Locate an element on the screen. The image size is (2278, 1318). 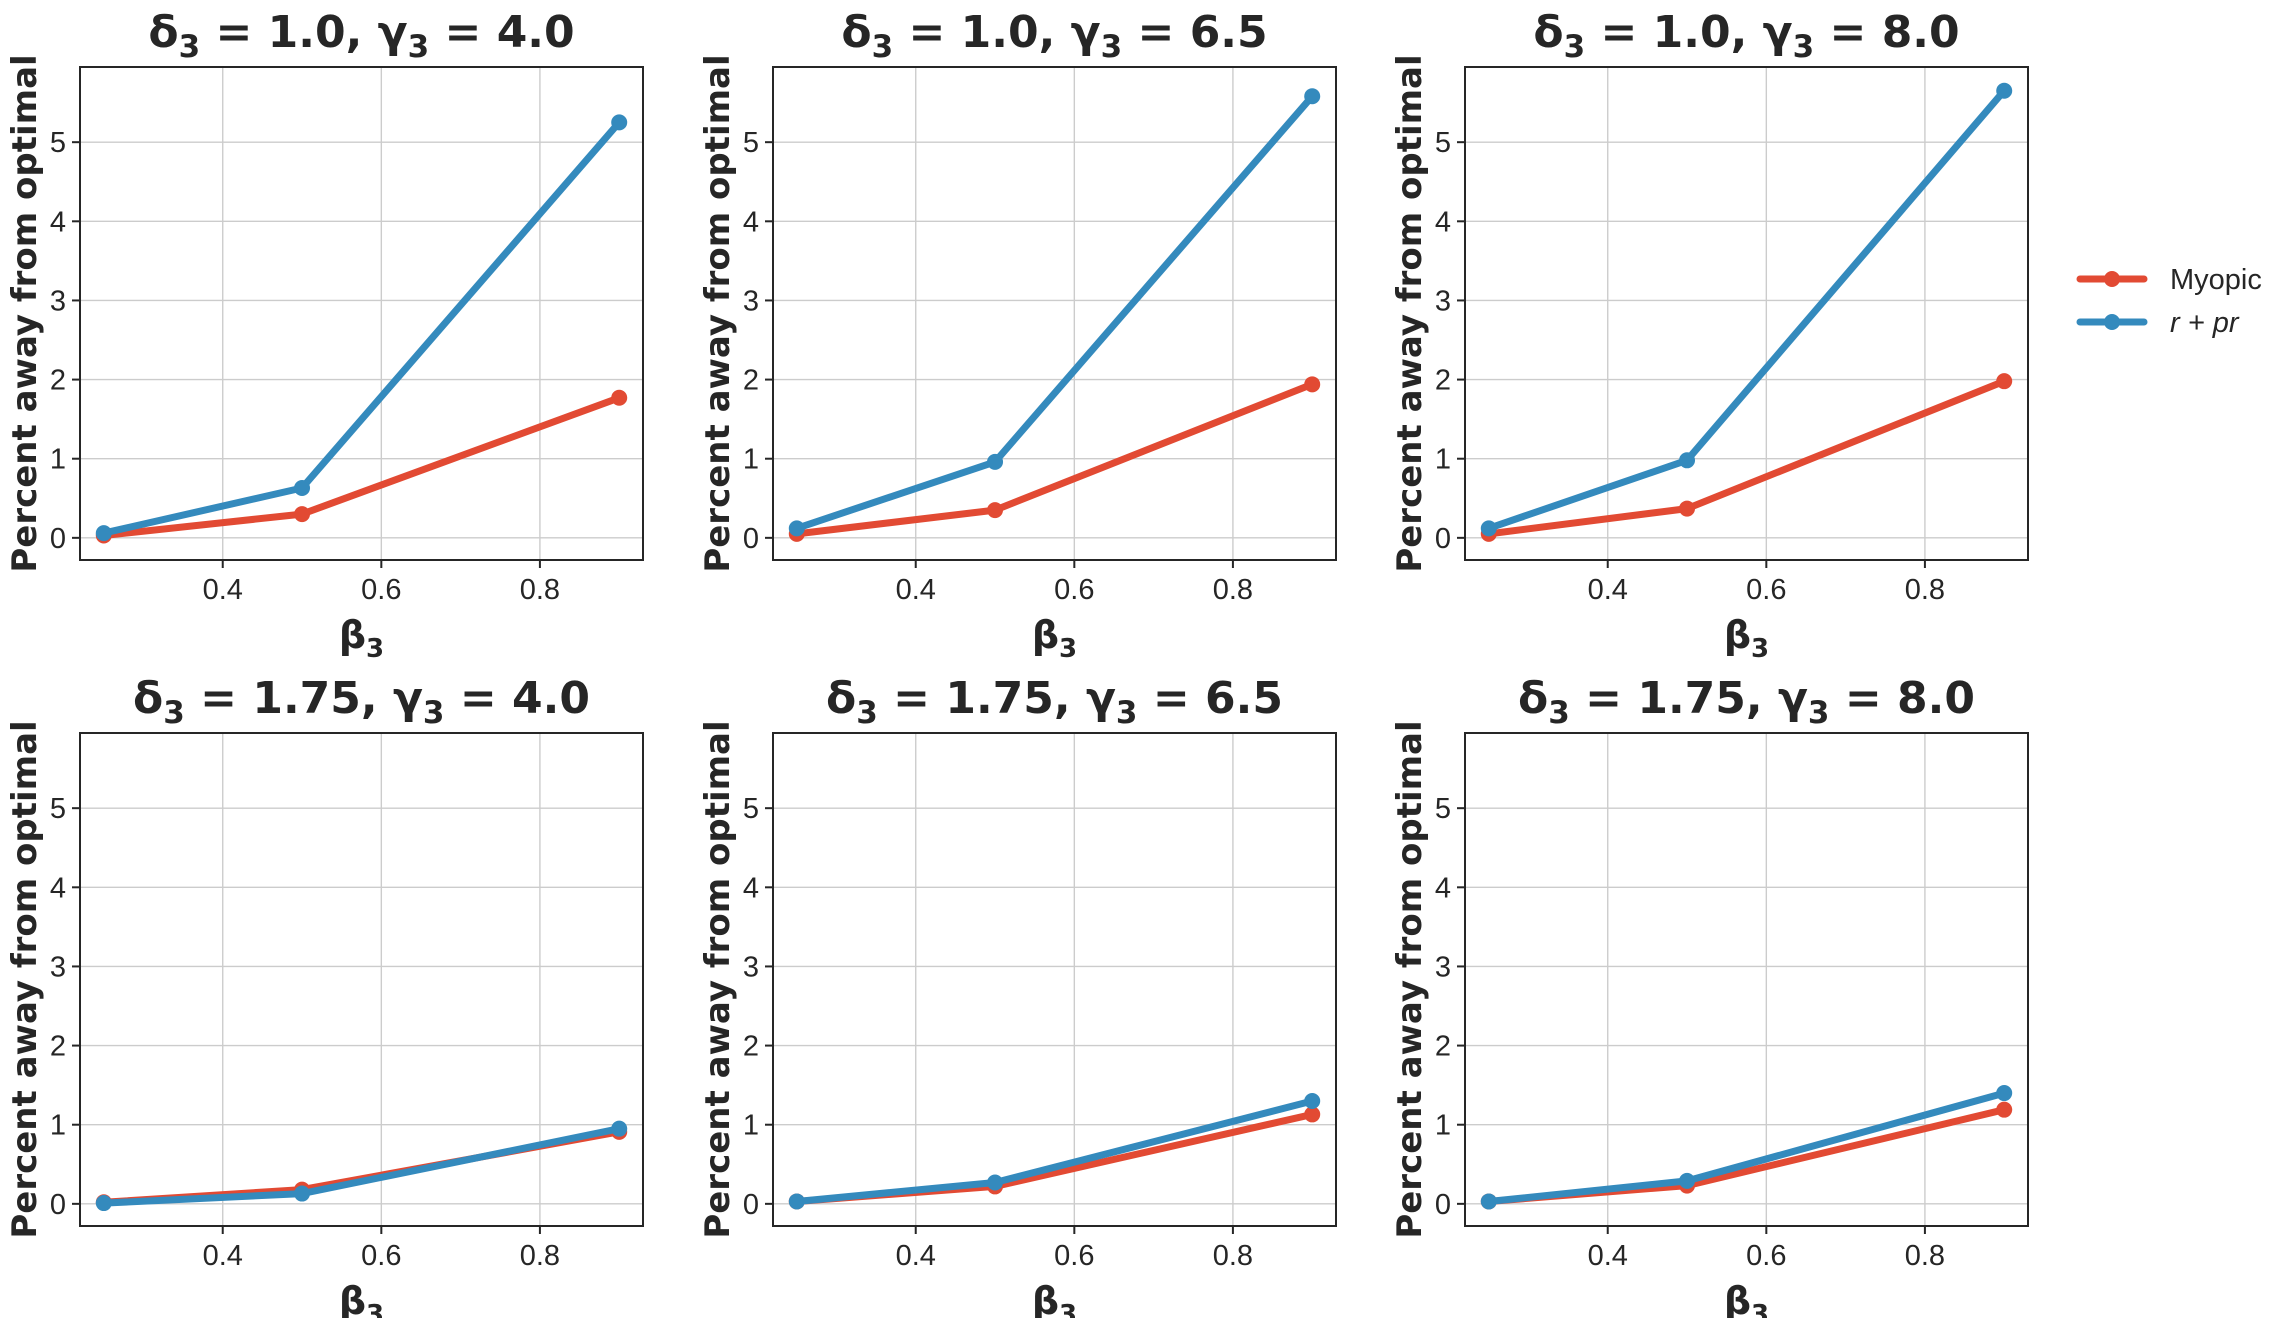
panel-title: δ3​ = 1.0, γ3​ = 8.0 is located at coordinates (1746, 36).